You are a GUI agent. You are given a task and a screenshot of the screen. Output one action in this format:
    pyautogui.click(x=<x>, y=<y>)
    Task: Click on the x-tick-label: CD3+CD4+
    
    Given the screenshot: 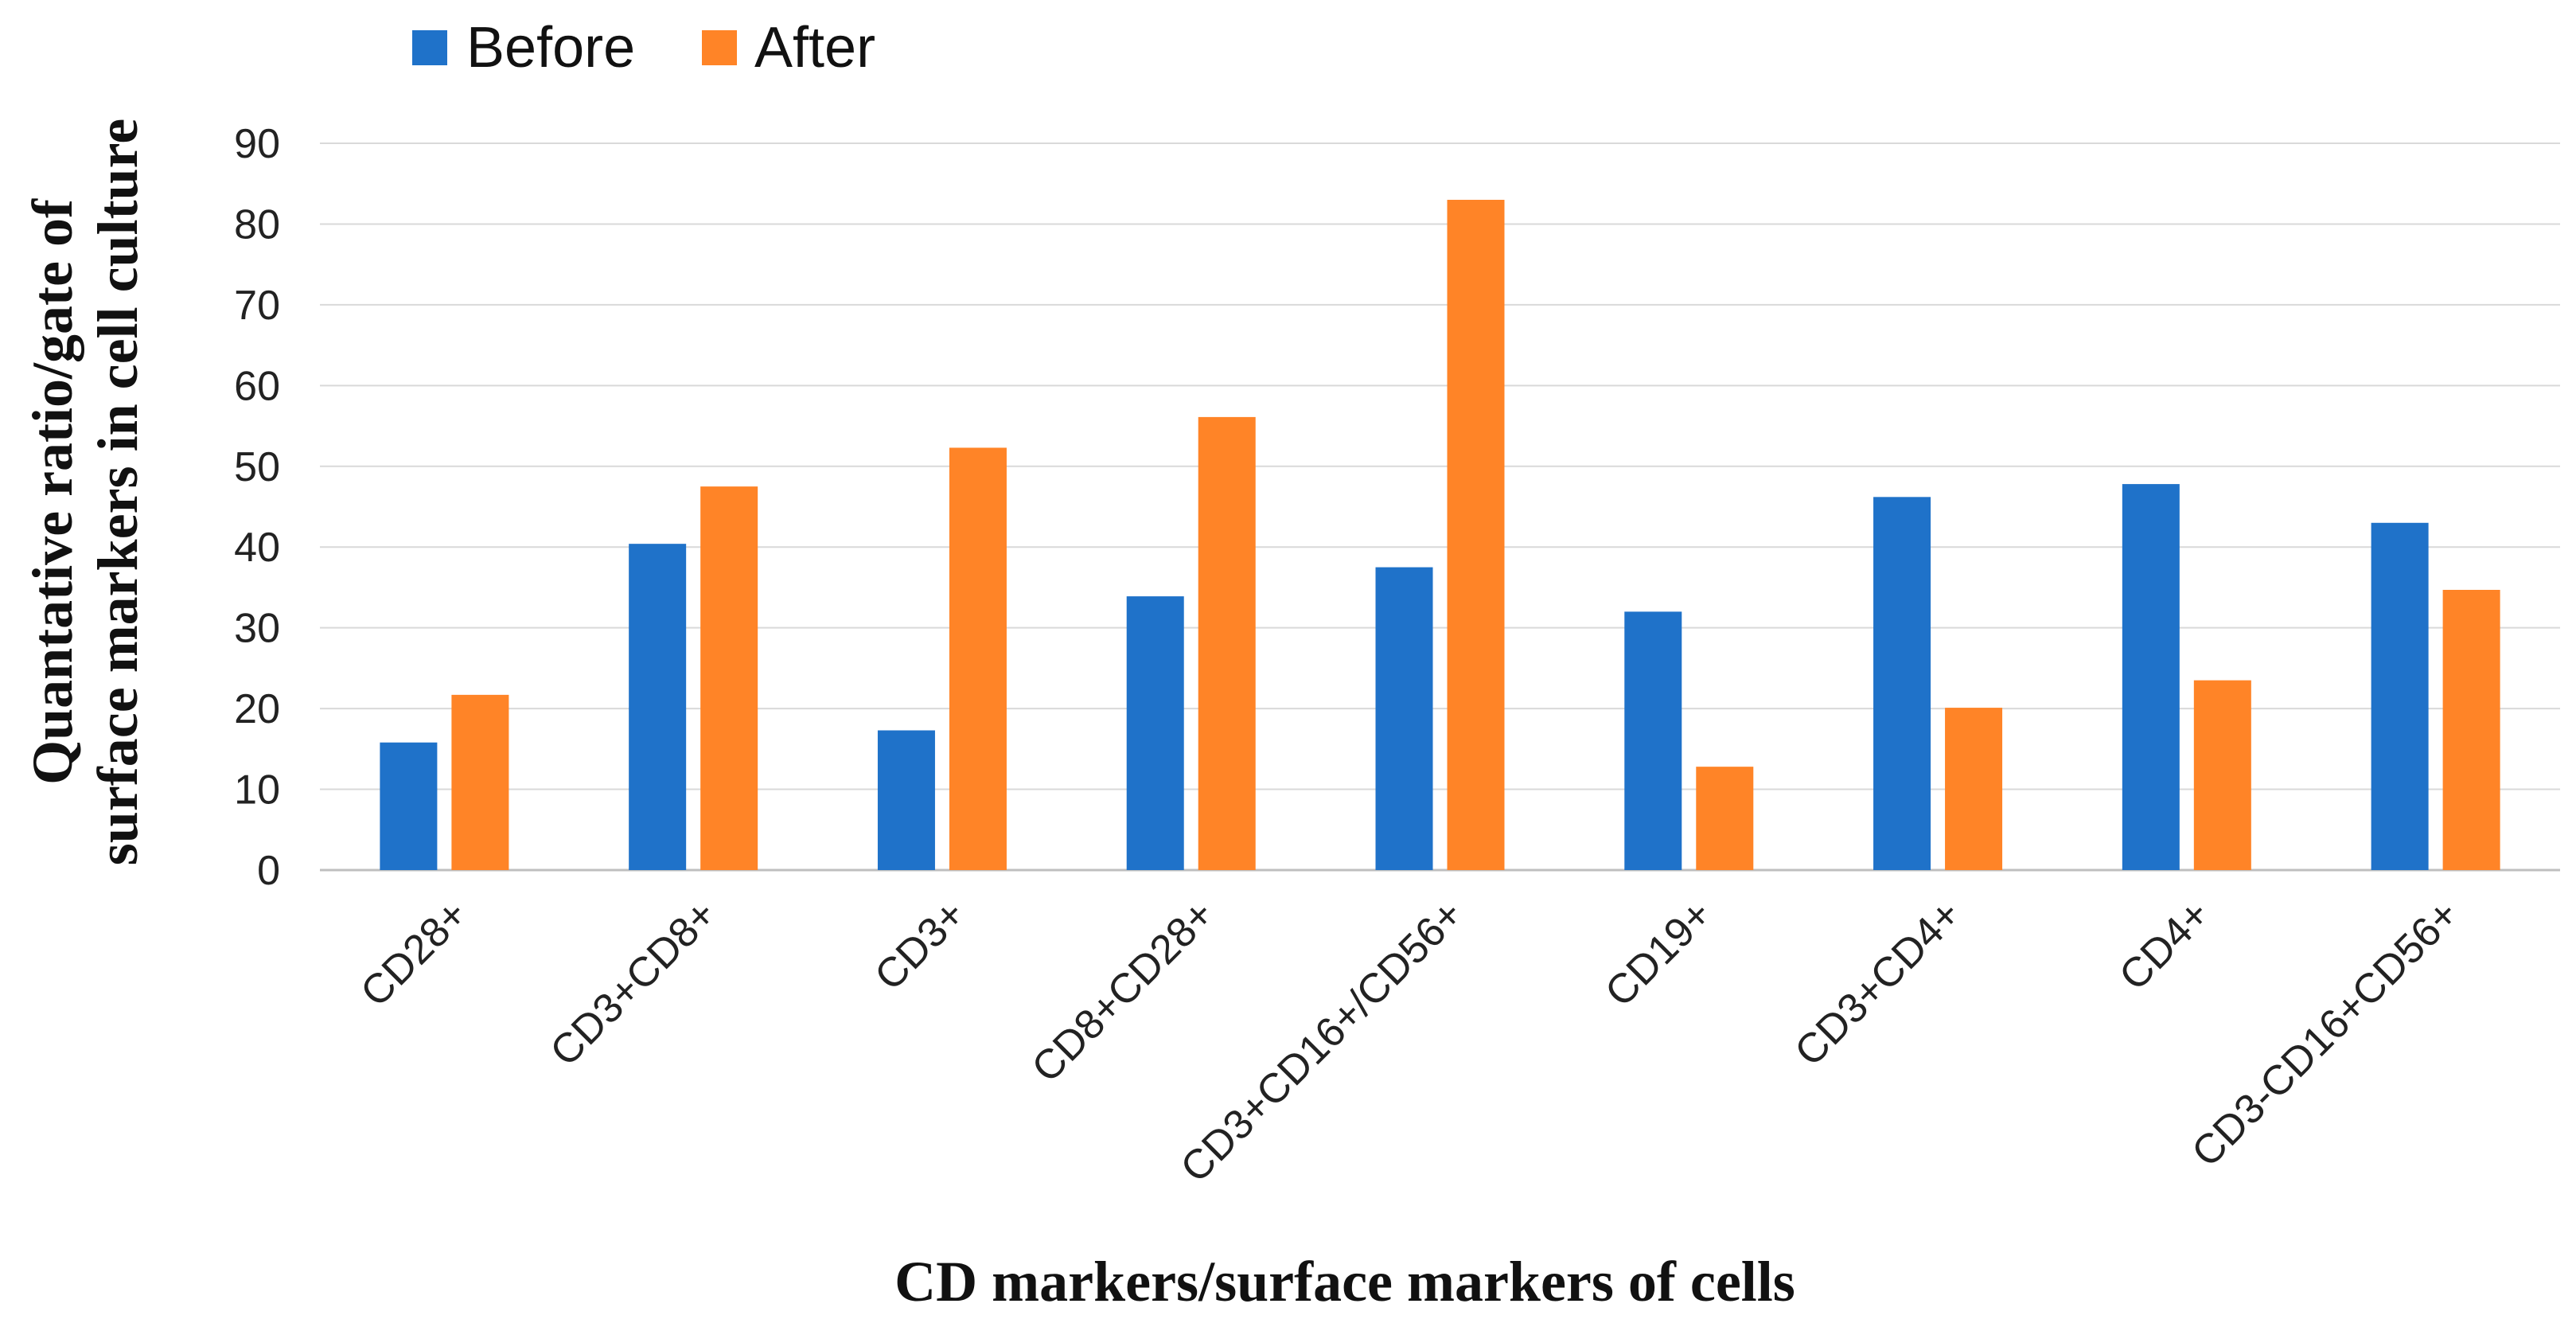 What is the action you would take?
    pyautogui.click(x=1878, y=983)
    